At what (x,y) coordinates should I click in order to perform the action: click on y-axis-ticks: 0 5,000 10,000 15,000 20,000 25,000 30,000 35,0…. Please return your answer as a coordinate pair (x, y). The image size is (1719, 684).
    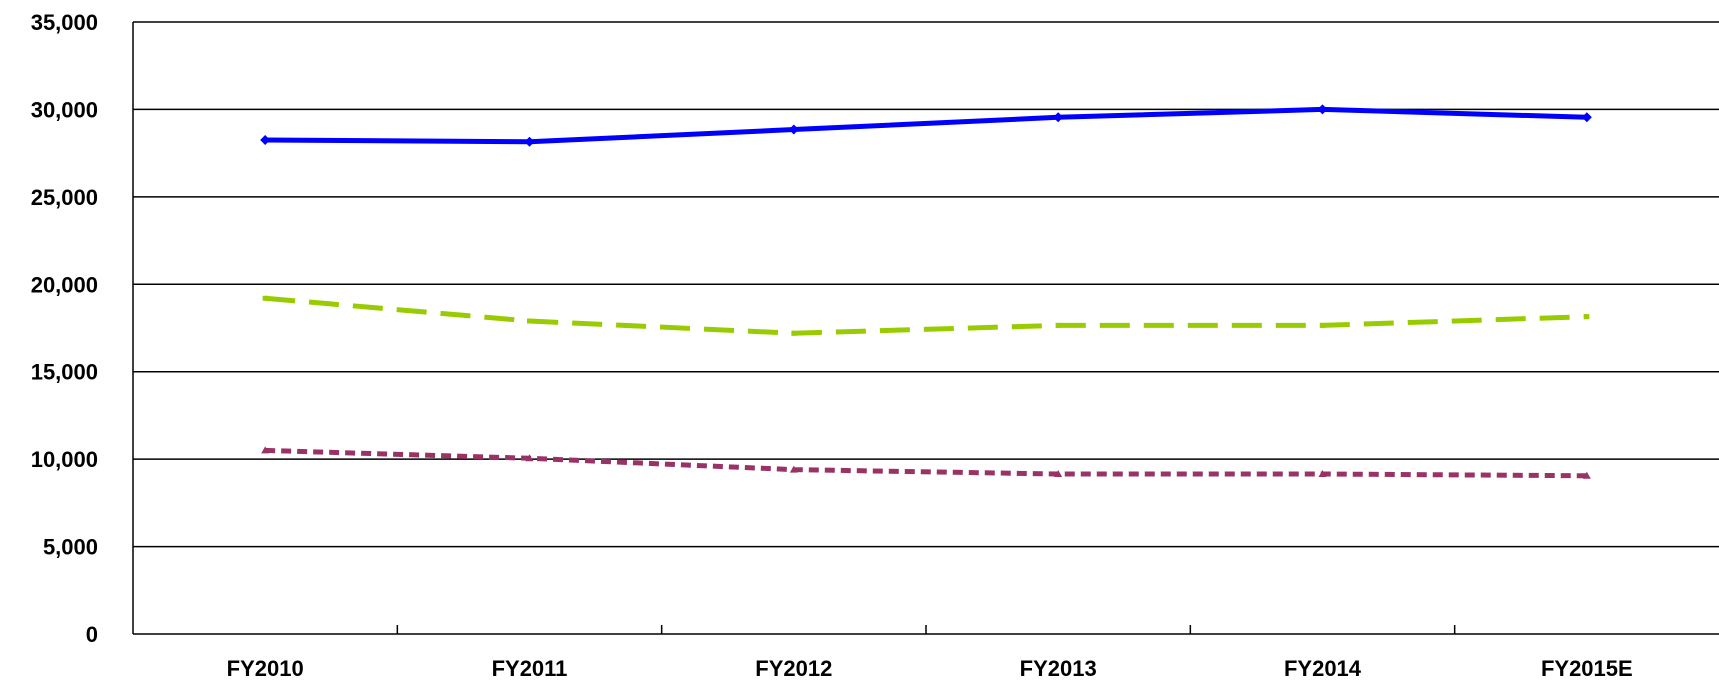
    Looking at the image, I should click on (64, 328).